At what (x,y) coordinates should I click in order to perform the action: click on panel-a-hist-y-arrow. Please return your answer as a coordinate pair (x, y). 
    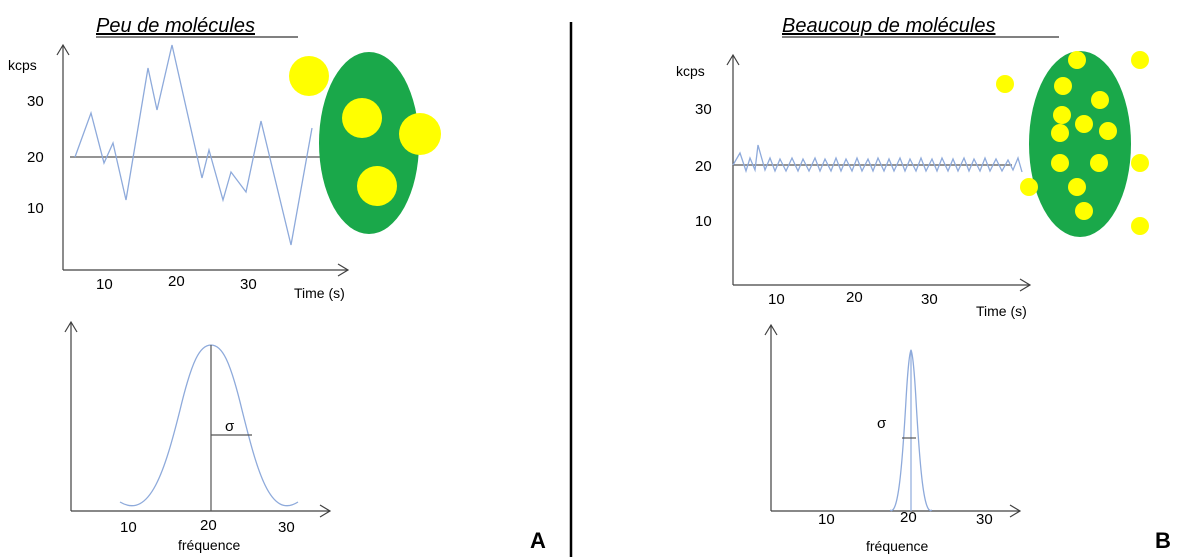
    Looking at the image, I should click on (71, 326).